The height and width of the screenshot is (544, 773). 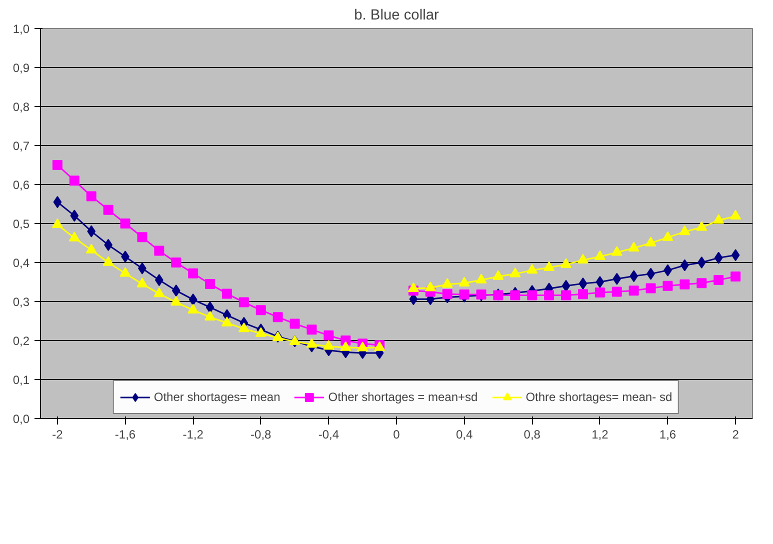 I want to click on y-tick-label: 0,4, so click(x=21, y=263).